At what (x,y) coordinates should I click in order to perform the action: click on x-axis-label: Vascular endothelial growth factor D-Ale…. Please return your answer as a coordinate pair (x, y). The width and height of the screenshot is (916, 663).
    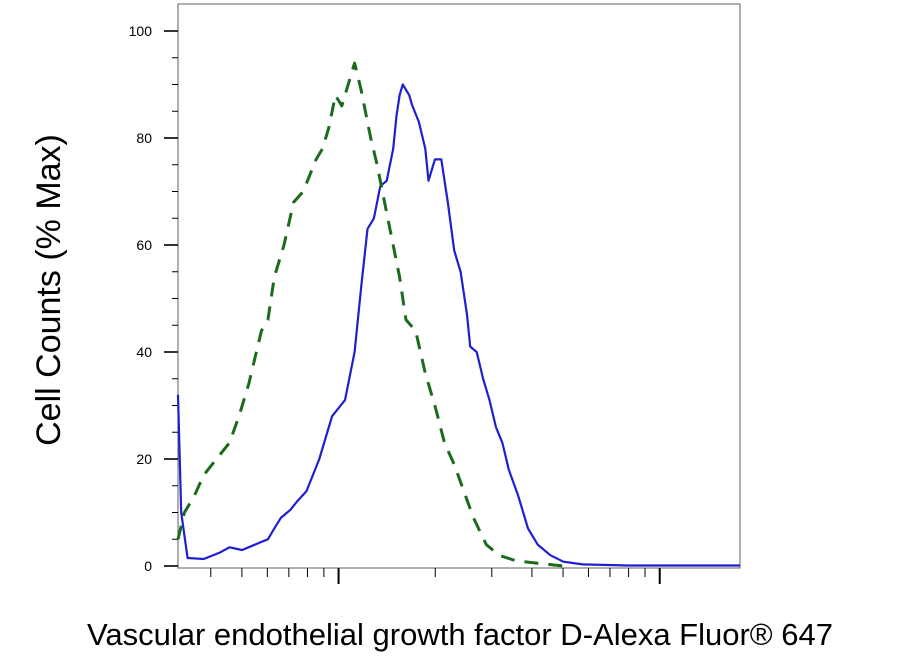
    Looking at the image, I should click on (460, 634).